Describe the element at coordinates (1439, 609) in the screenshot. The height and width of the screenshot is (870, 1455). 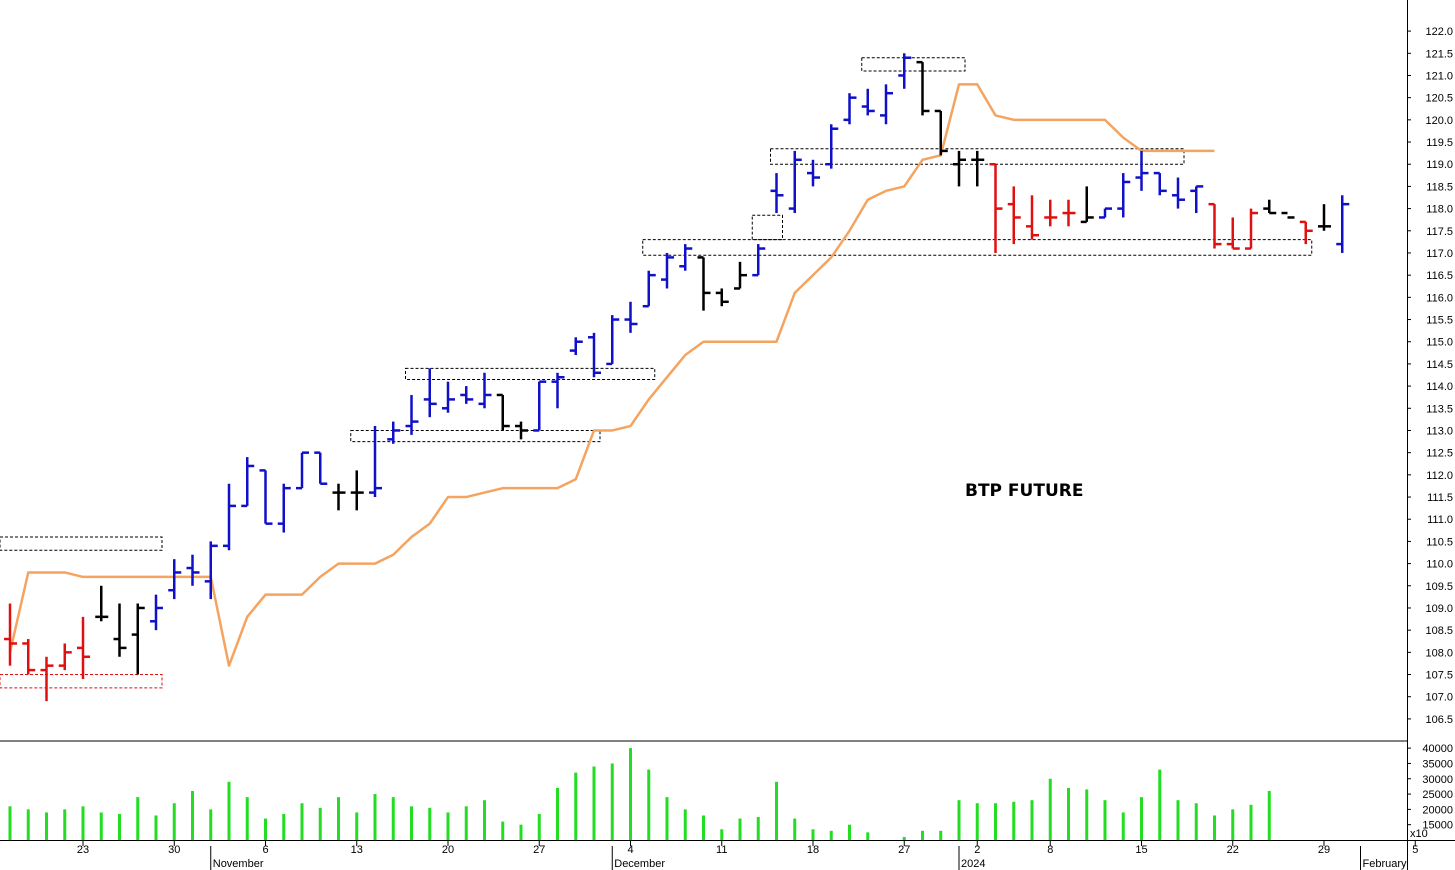
I see `price-tick-label: 109.0` at that location.